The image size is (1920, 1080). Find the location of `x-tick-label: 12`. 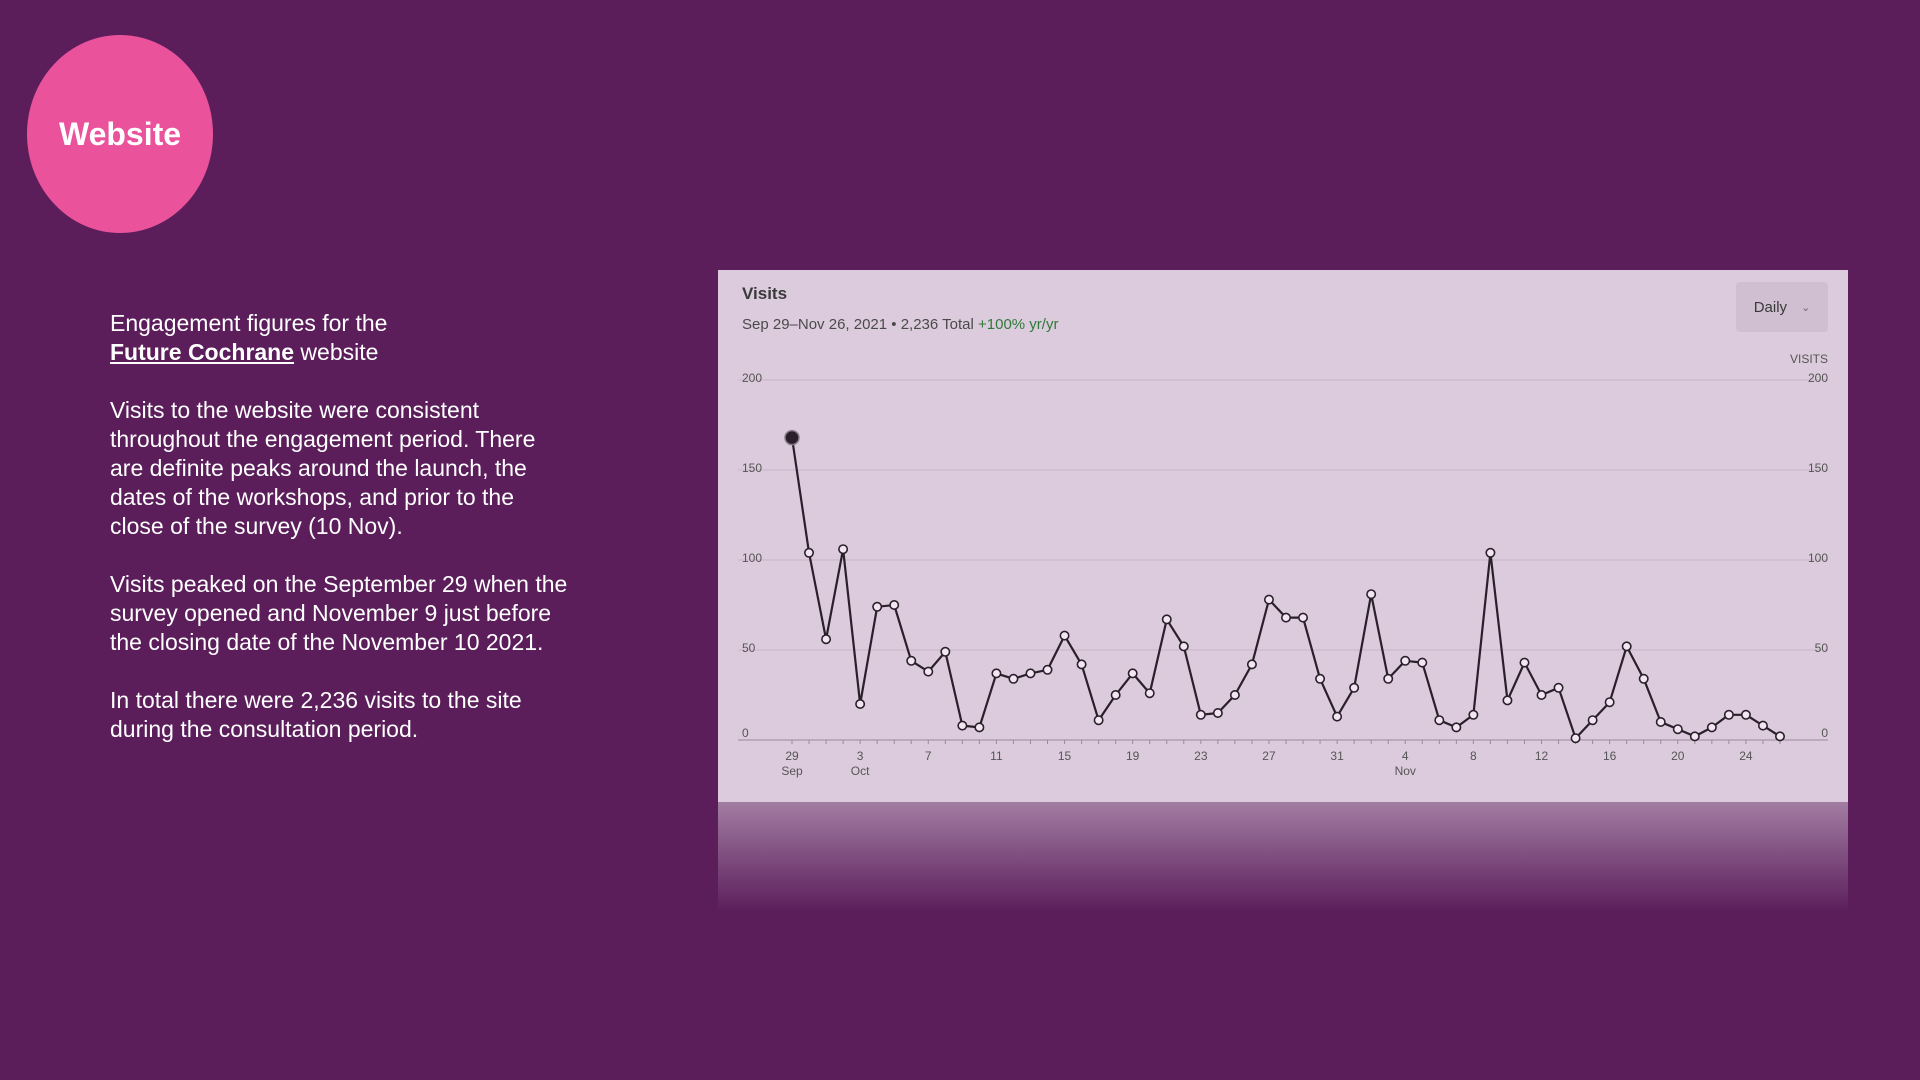

x-tick-label: 12 is located at coordinates (1542, 756).